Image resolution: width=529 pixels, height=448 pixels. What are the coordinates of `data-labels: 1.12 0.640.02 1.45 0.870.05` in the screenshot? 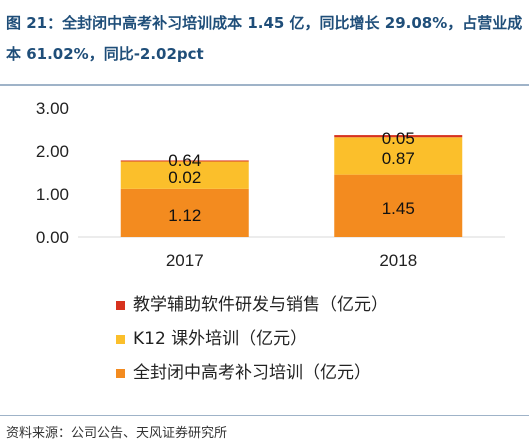 It's located at (291, 177).